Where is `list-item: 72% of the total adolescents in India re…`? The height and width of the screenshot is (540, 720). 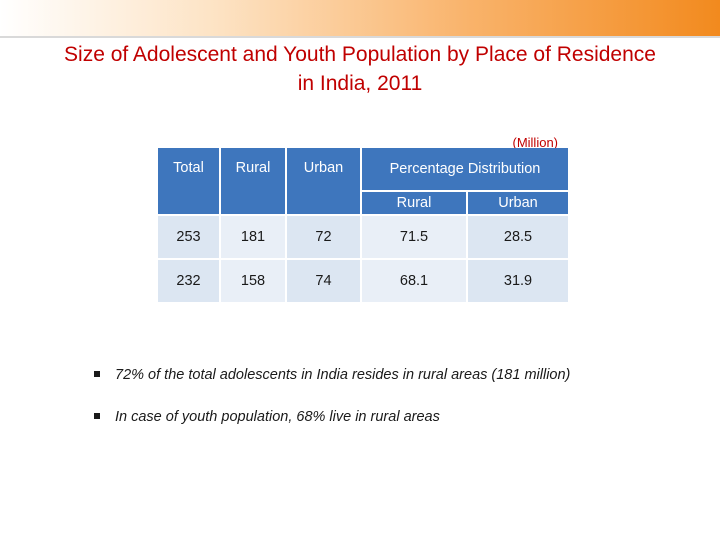 list-item: 72% of the total adolescents in India re… is located at coordinates (332, 375).